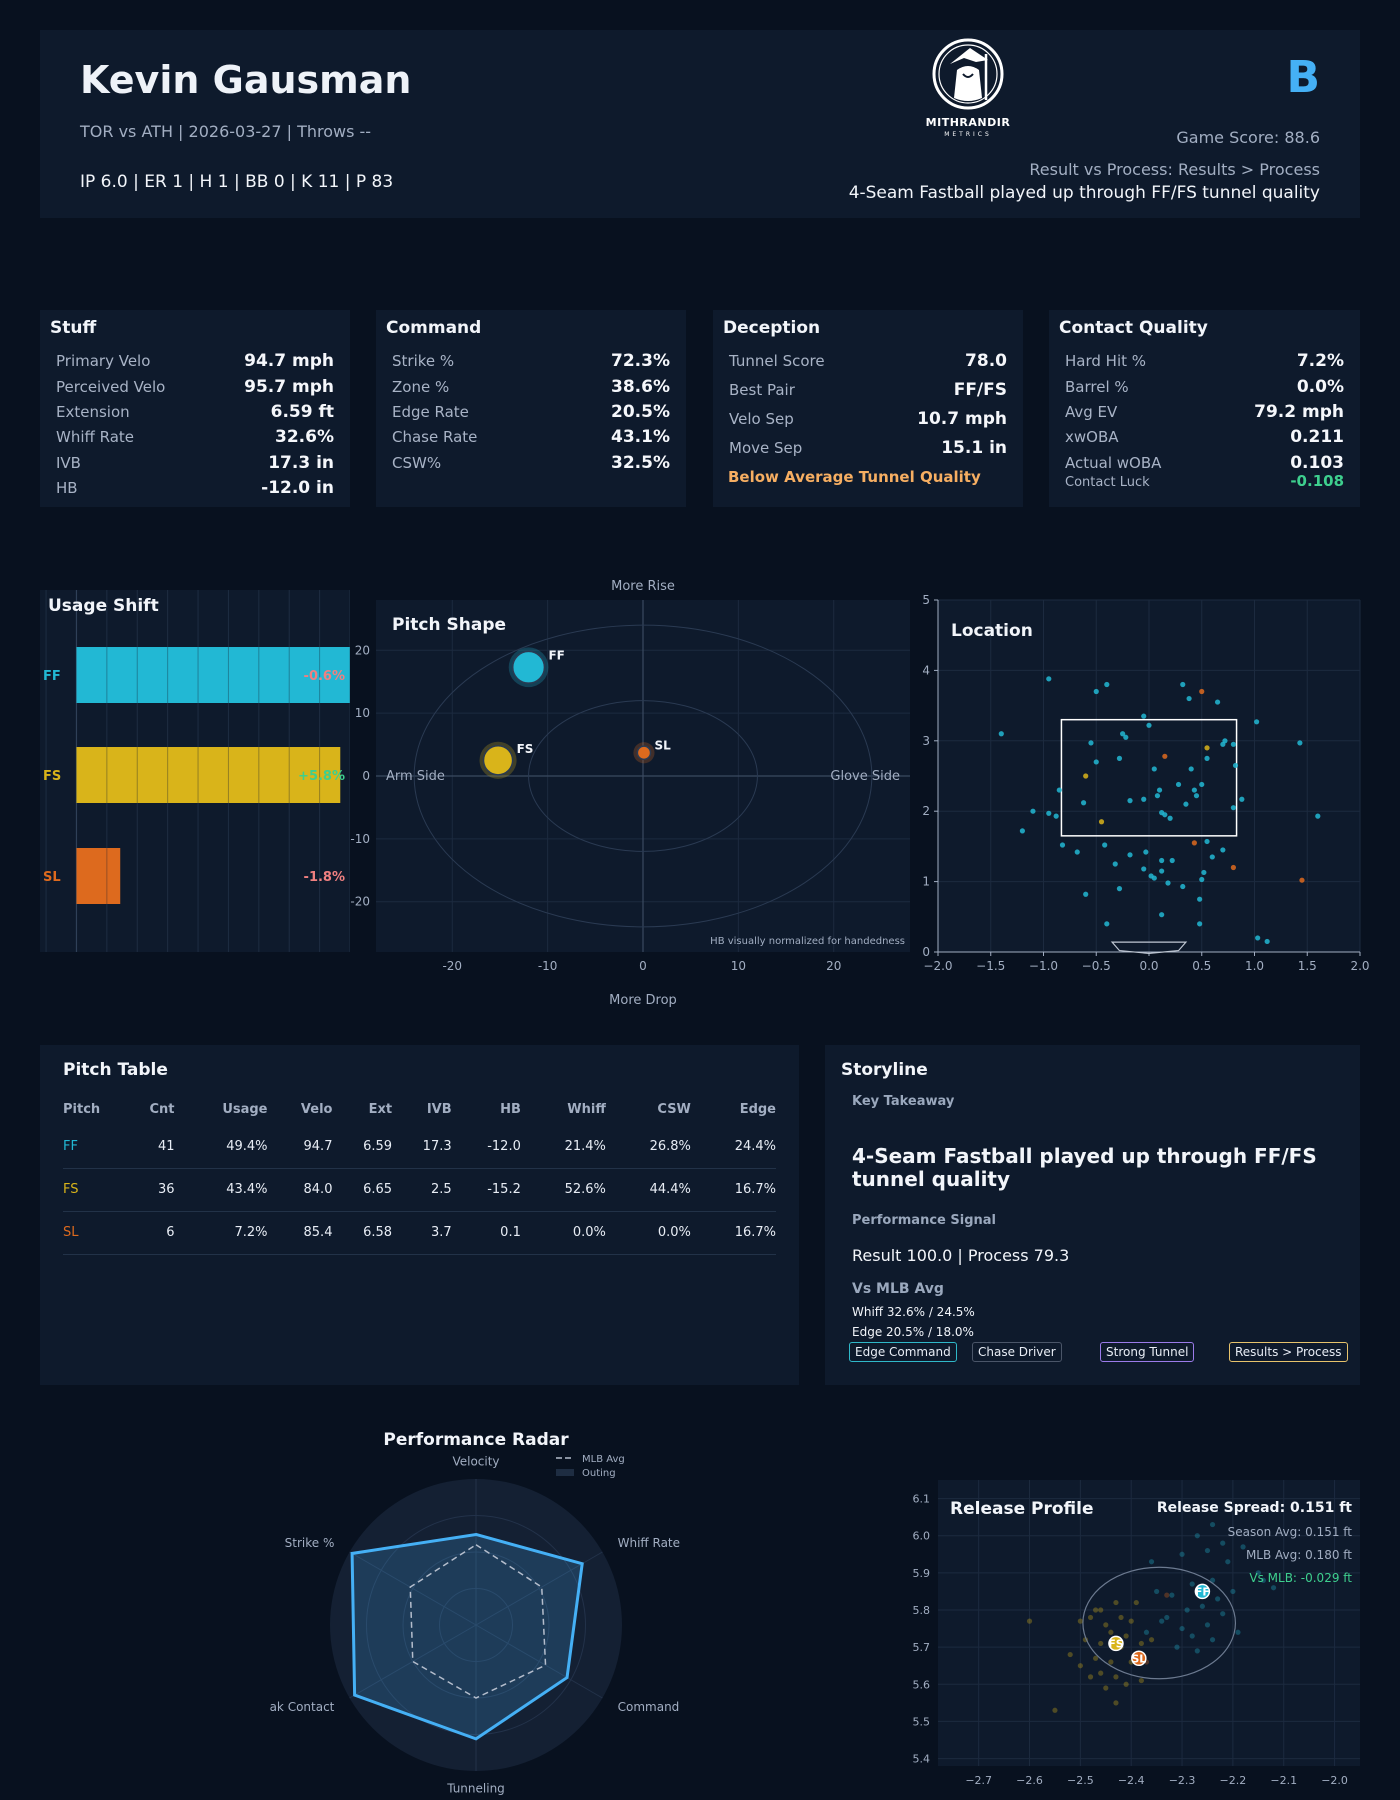  Describe the element at coordinates (82, 1110) in the screenshot. I see `column-header: Pitch` at that location.